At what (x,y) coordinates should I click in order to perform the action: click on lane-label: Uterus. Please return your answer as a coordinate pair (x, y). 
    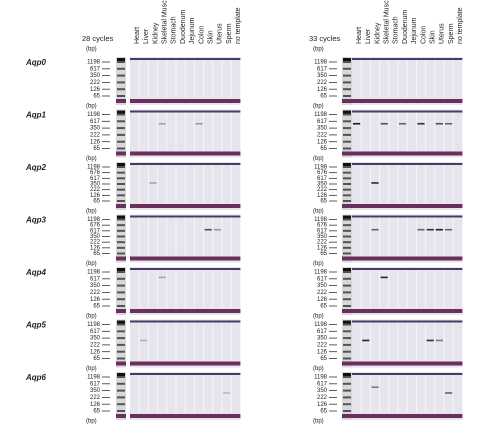
    Looking at the image, I should click on (442, 33).